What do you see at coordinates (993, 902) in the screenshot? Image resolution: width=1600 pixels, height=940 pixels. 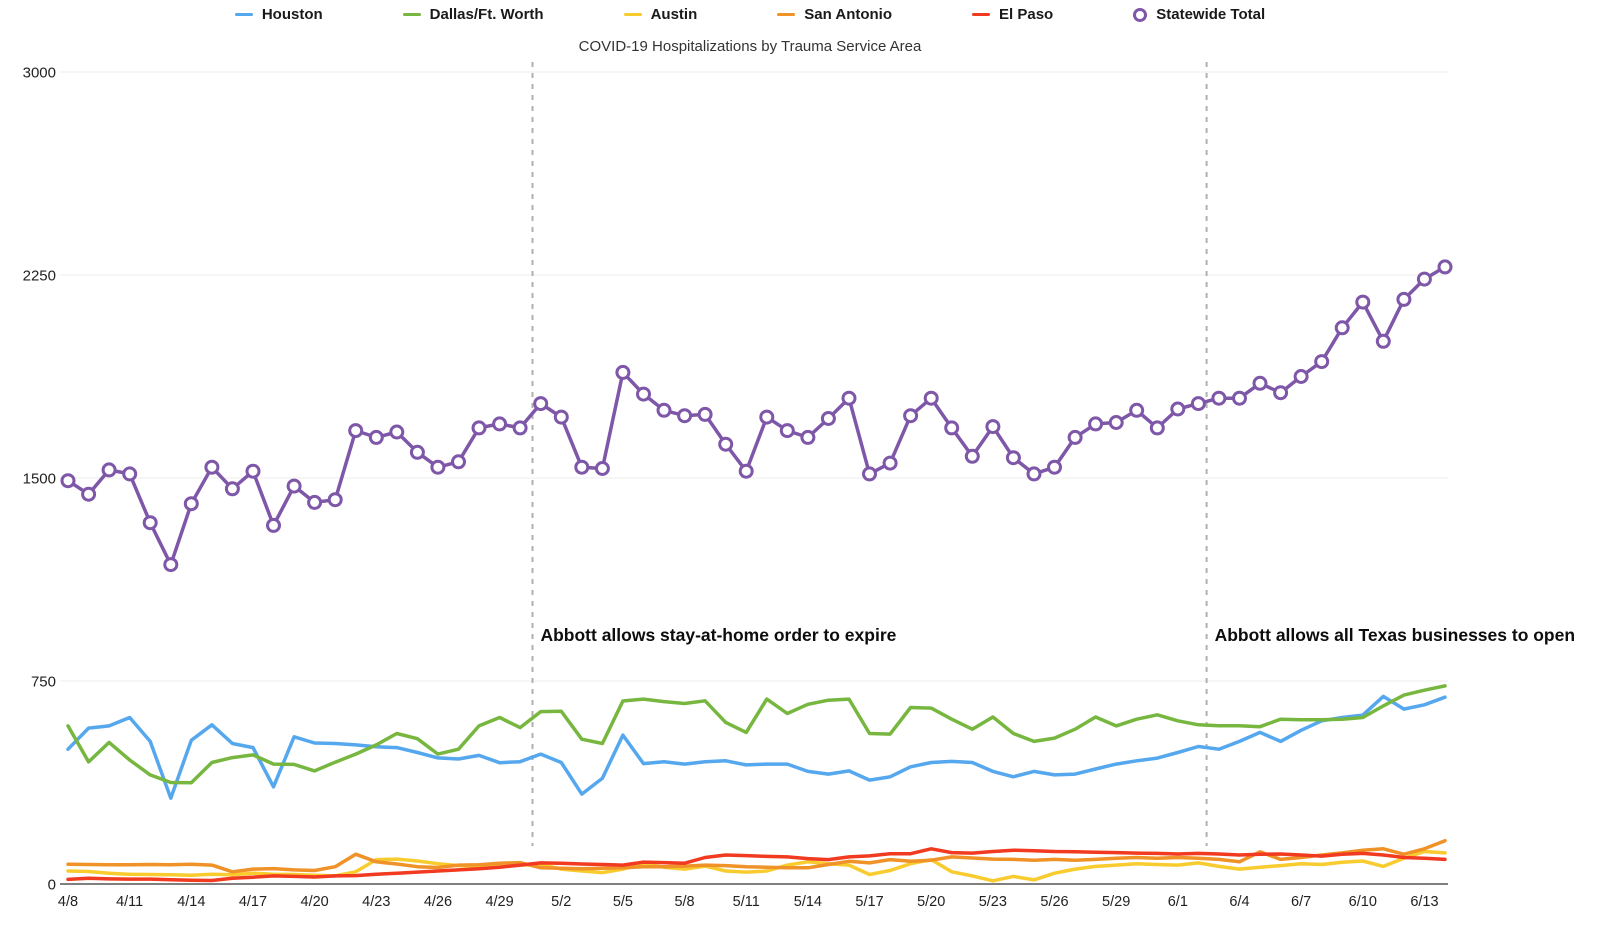 I see `x-tick-label-5-23: 5/23` at bounding box center [993, 902].